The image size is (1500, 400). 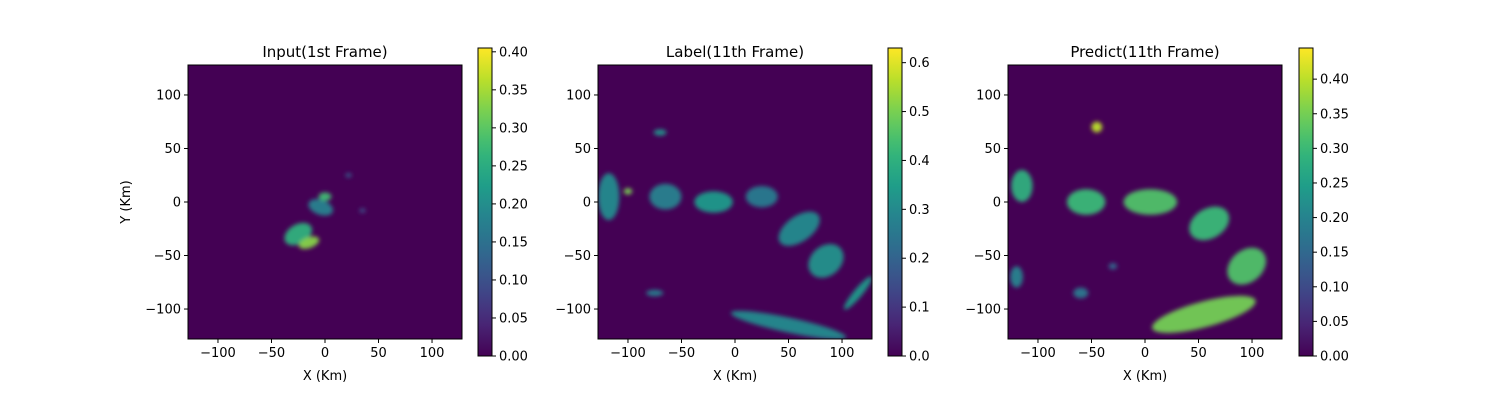 I want to click on colorbar: 0.0 0.1 0.2 0.3 0.4 0.5 0.6, so click(x=908, y=206).